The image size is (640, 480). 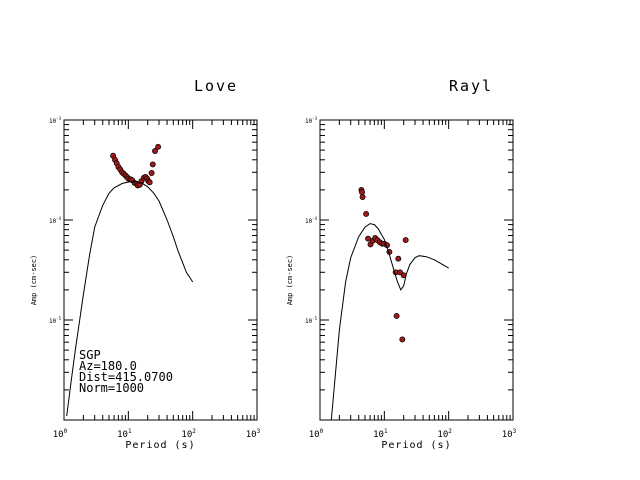 What do you see at coordinates (111, 388) in the screenshot?
I see `station-annotation: Norm=1000` at bounding box center [111, 388].